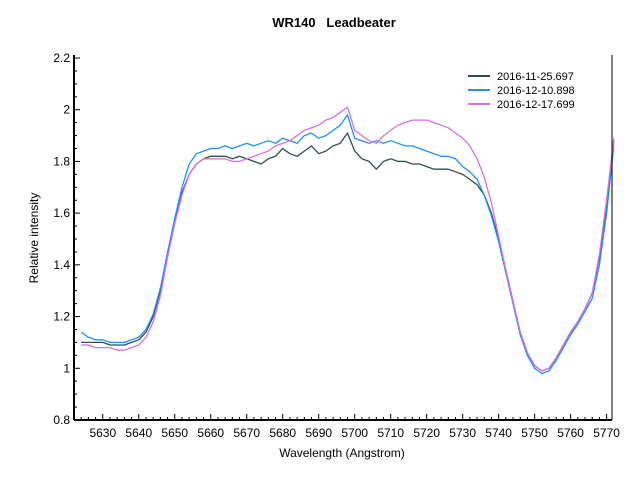 This screenshot has height=480, width=640. I want to click on legend-label: 2016-11-25.697, so click(535, 77).